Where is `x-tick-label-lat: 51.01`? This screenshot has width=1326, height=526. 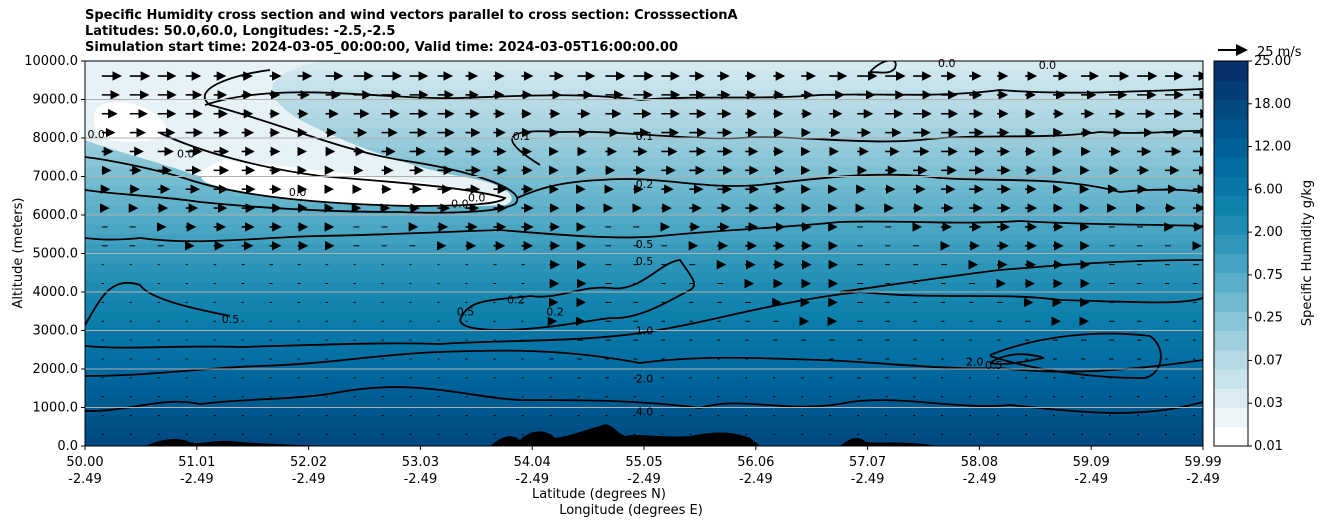
x-tick-label-lat: 51.01 is located at coordinates (196, 462).